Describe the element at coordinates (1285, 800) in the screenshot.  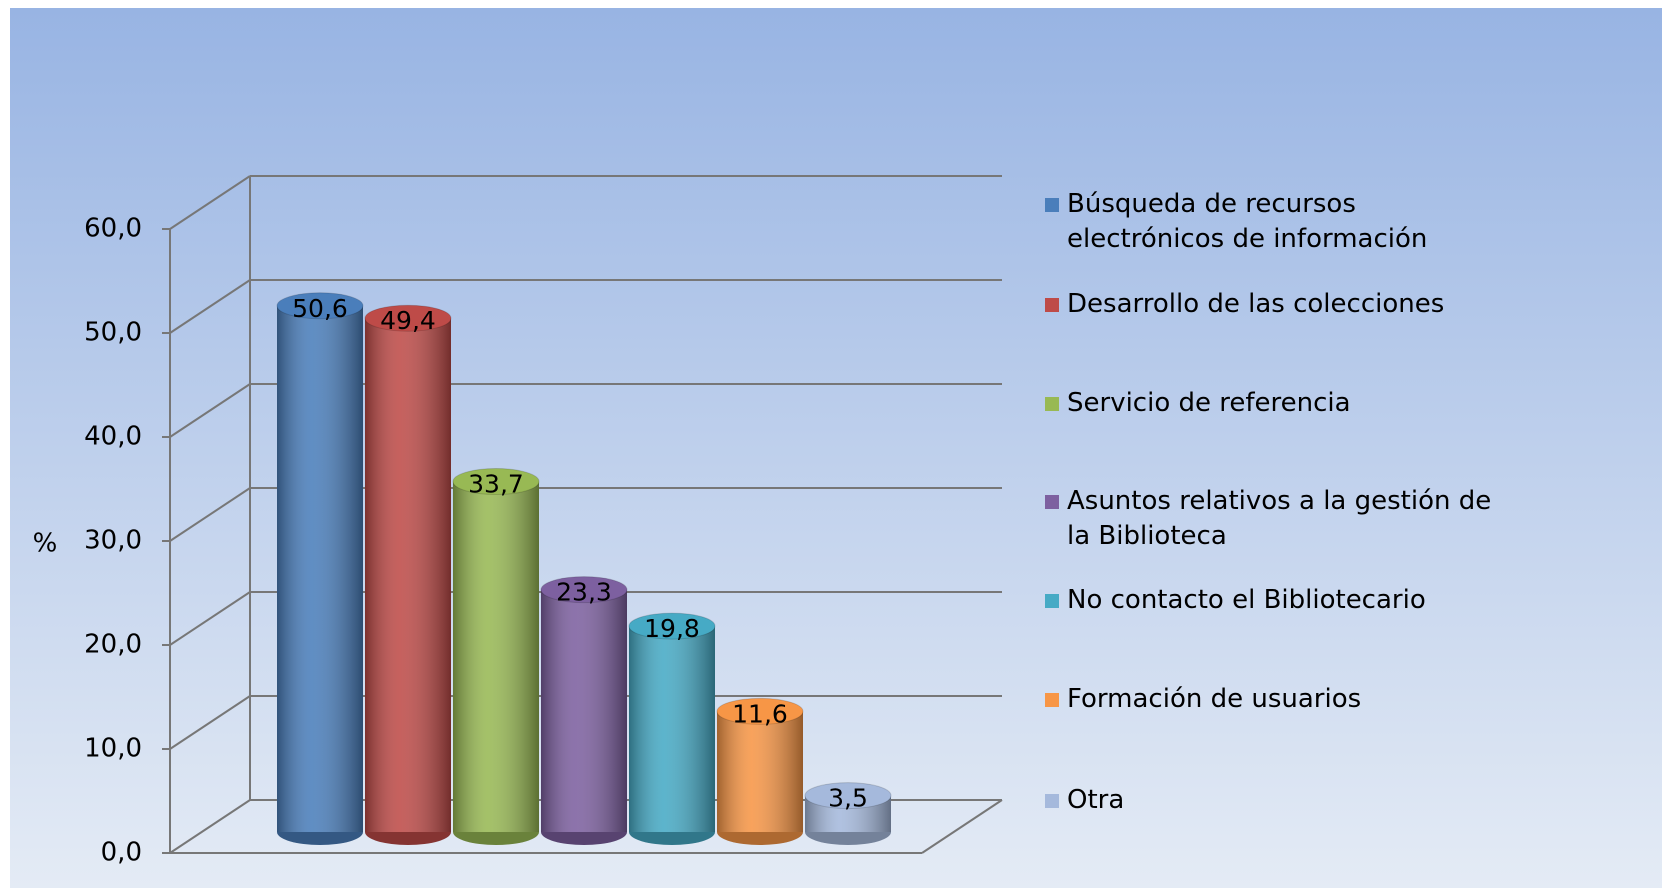
I see `legend-entry: Otra` at that location.